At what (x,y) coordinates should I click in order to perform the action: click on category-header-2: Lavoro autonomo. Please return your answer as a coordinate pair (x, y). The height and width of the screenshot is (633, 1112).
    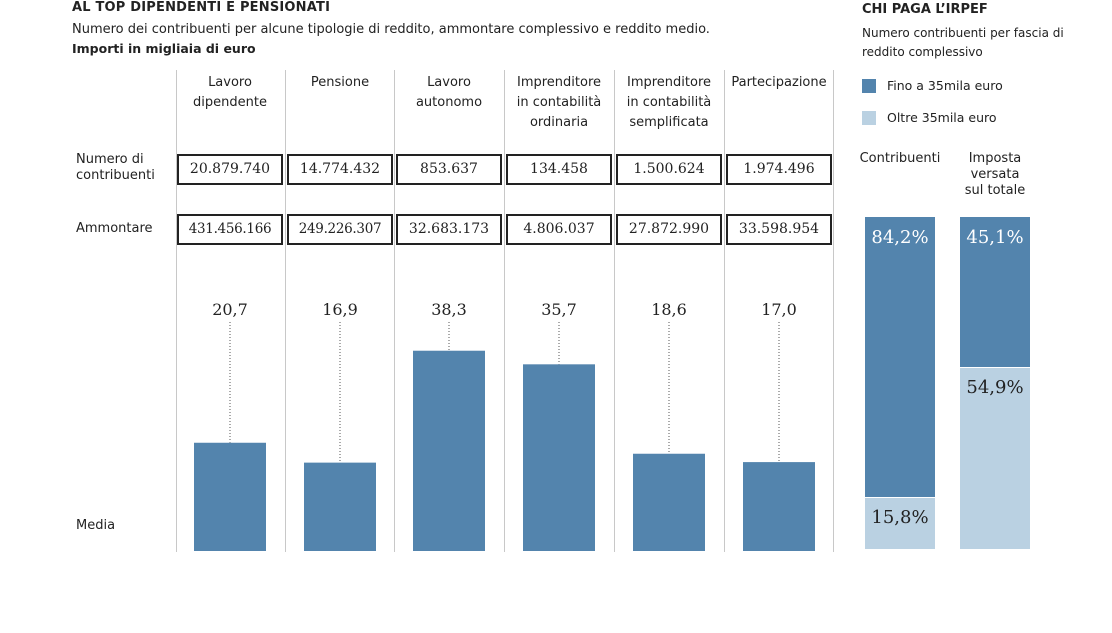
    Looking at the image, I should click on (449, 92).